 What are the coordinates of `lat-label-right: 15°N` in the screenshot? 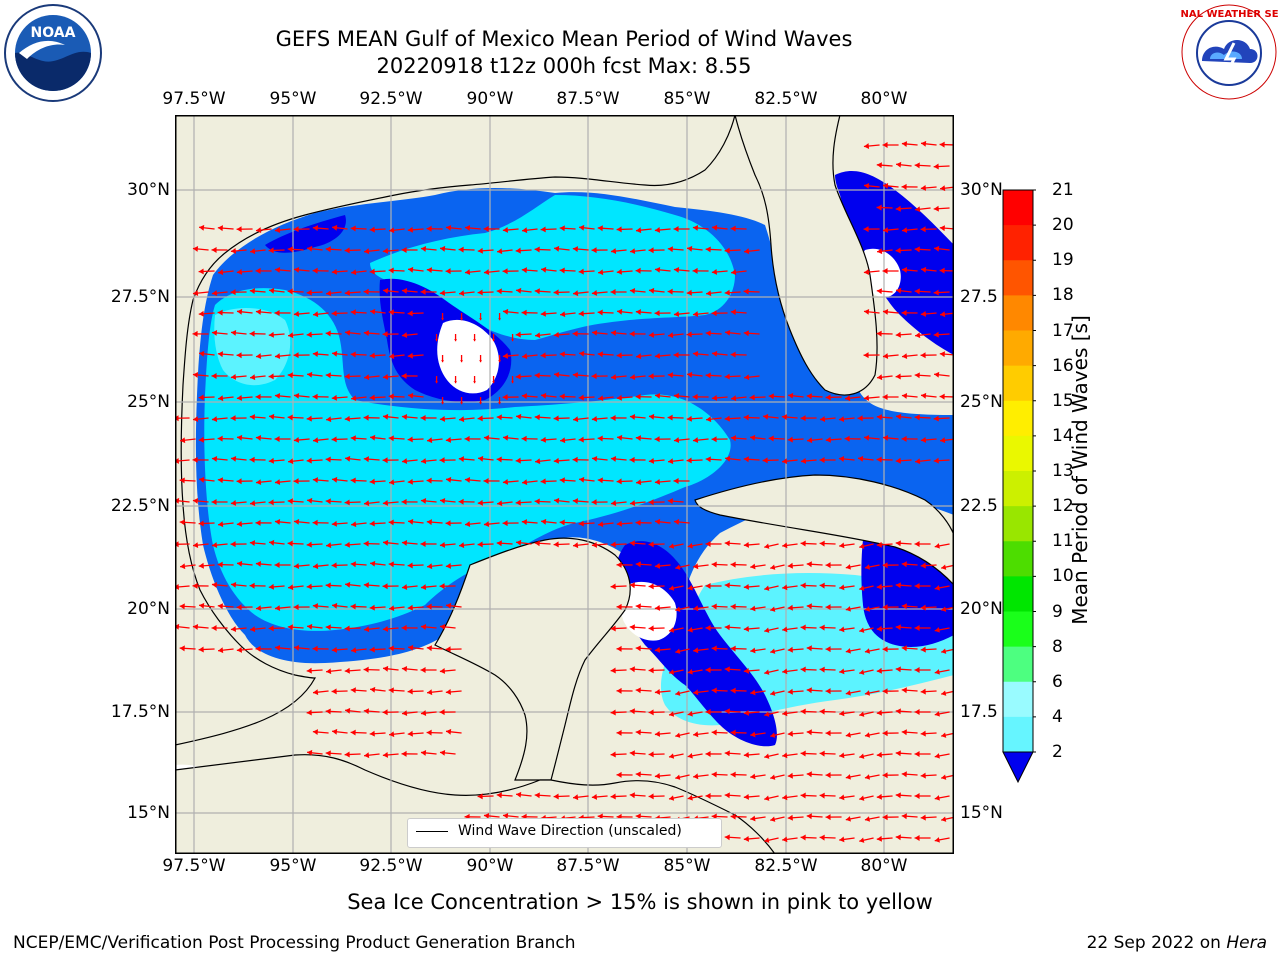 It's located at (981, 813).